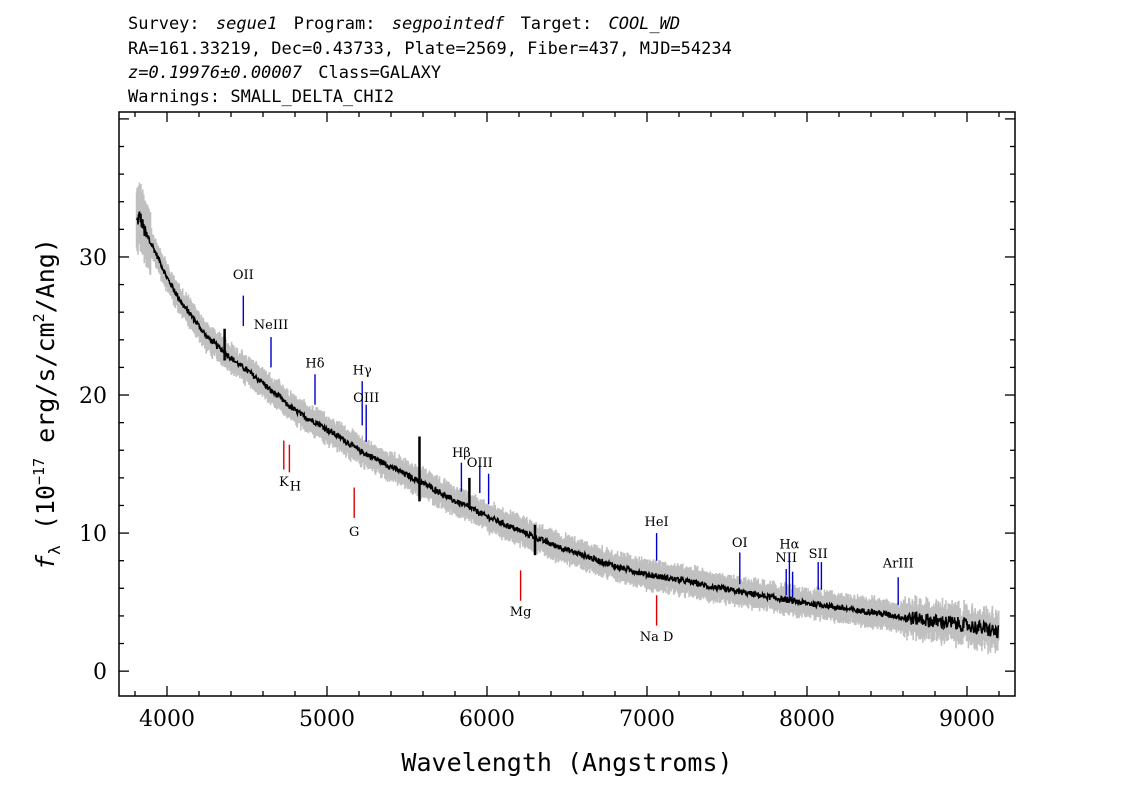 This screenshot has width=1134, height=810. I want to click on line-label: G, so click(354, 532).